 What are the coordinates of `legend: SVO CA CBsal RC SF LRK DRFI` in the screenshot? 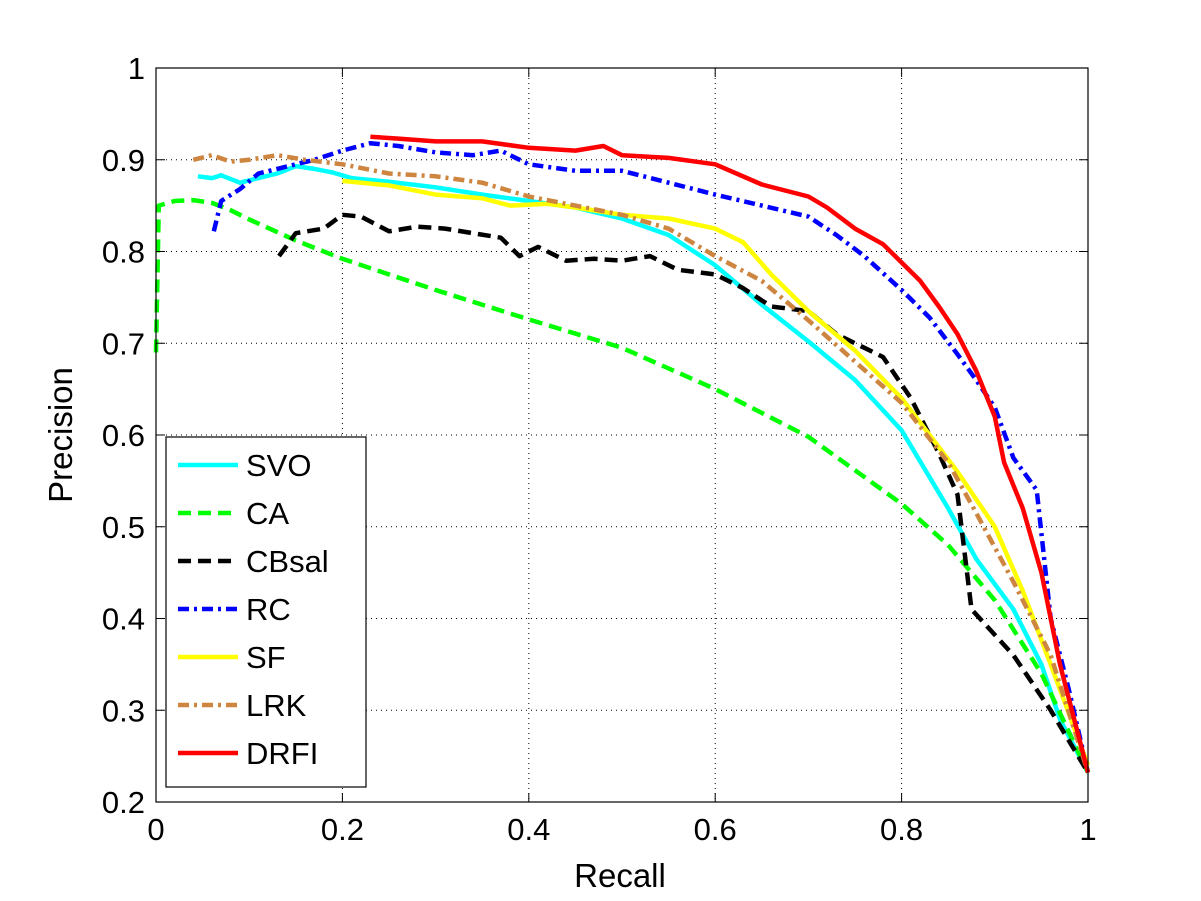 It's located at (266, 612).